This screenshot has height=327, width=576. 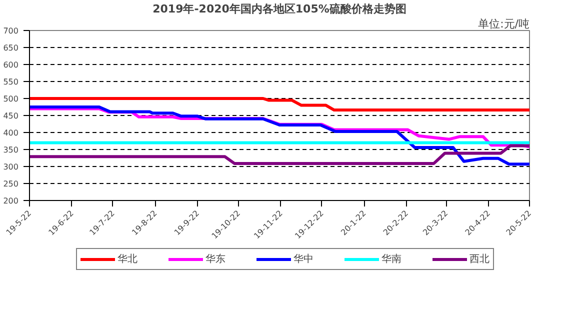 What do you see at coordinates (11, 133) in the screenshot?
I see `y-tick-label: 400` at bounding box center [11, 133].